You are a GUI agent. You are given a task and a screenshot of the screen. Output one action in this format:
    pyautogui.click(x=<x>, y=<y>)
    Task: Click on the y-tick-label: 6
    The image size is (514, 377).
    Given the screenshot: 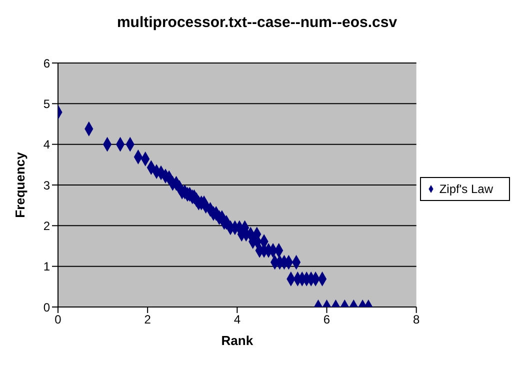 What is the action you would take?
    pyautogui.click(x=46, y=63)
    